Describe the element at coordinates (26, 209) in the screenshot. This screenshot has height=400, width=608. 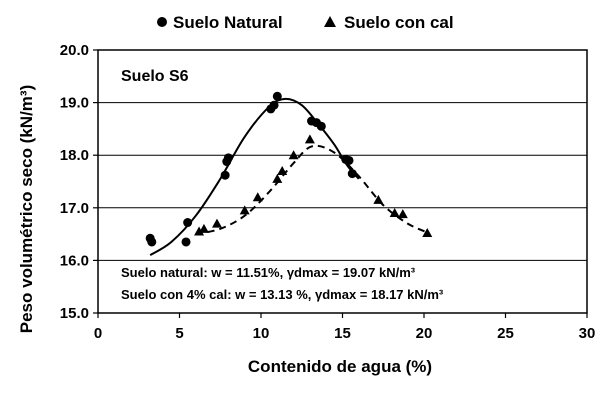
I see `y-axis-title: Peso volumétrico seco (kN/m³)` at that location.